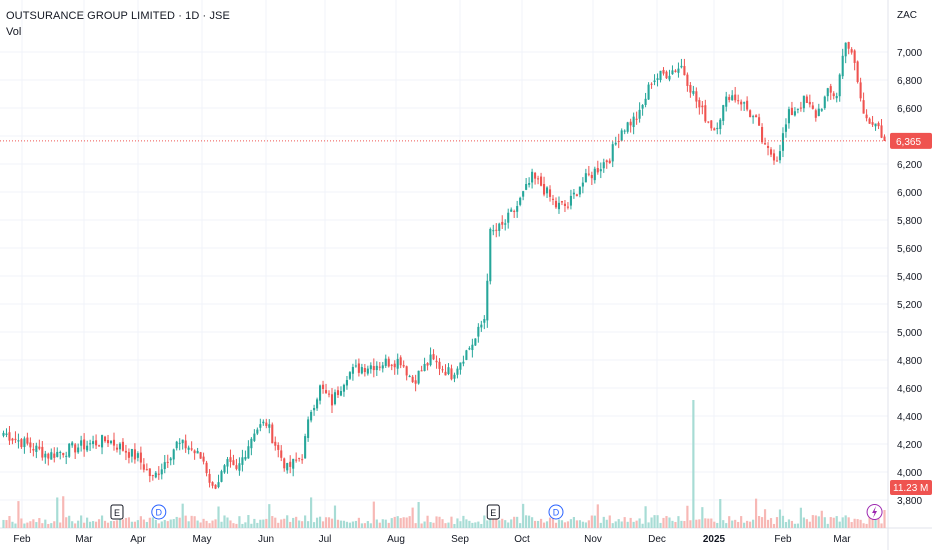 Image resolution: width=932 pixels, height=550 pixels. I want to click on price-tick-label: 5,600, so click(909, 249).